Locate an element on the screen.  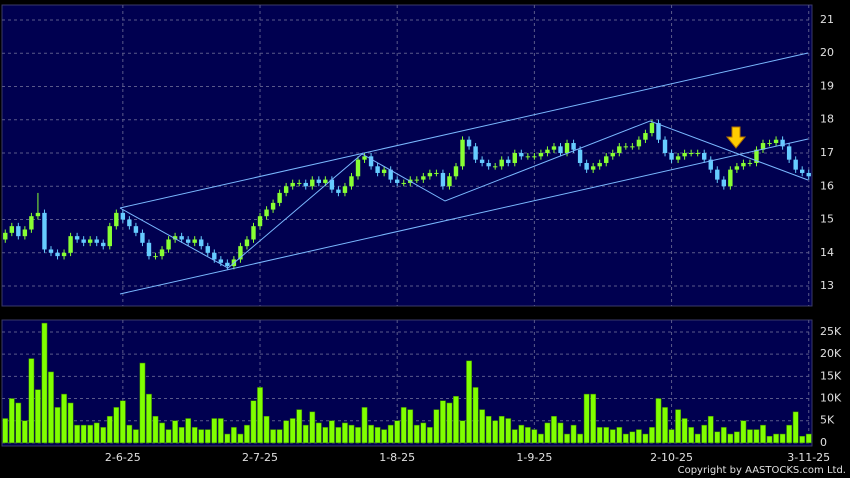
y-tick-label: 5K is located at coordinates (827, 420).